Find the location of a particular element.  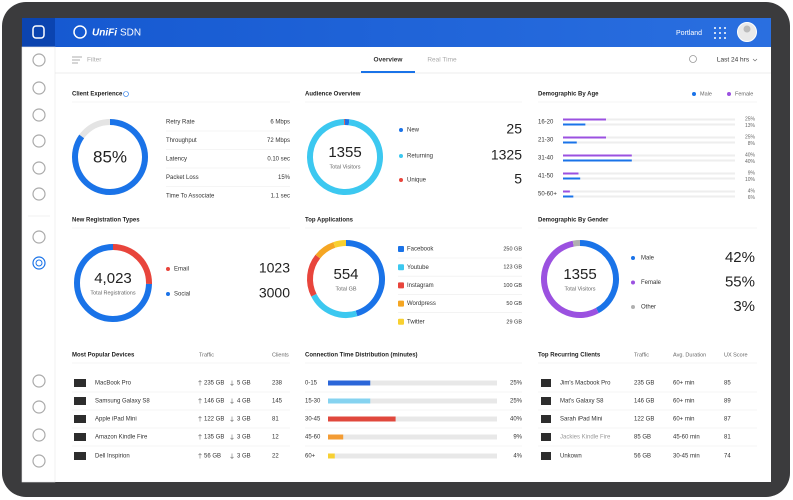

client-name: Sarah iPad Mini is located at coordinates (581, 420).